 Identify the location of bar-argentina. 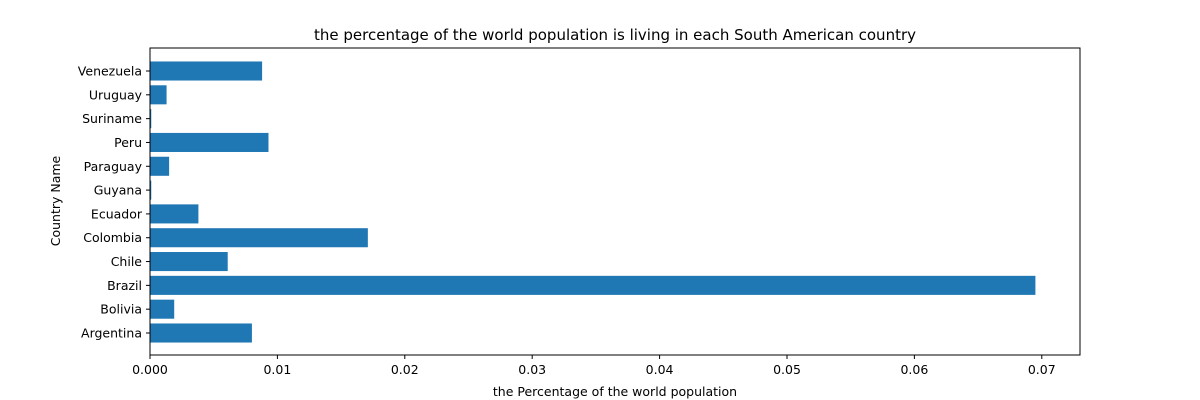
(201, 333).